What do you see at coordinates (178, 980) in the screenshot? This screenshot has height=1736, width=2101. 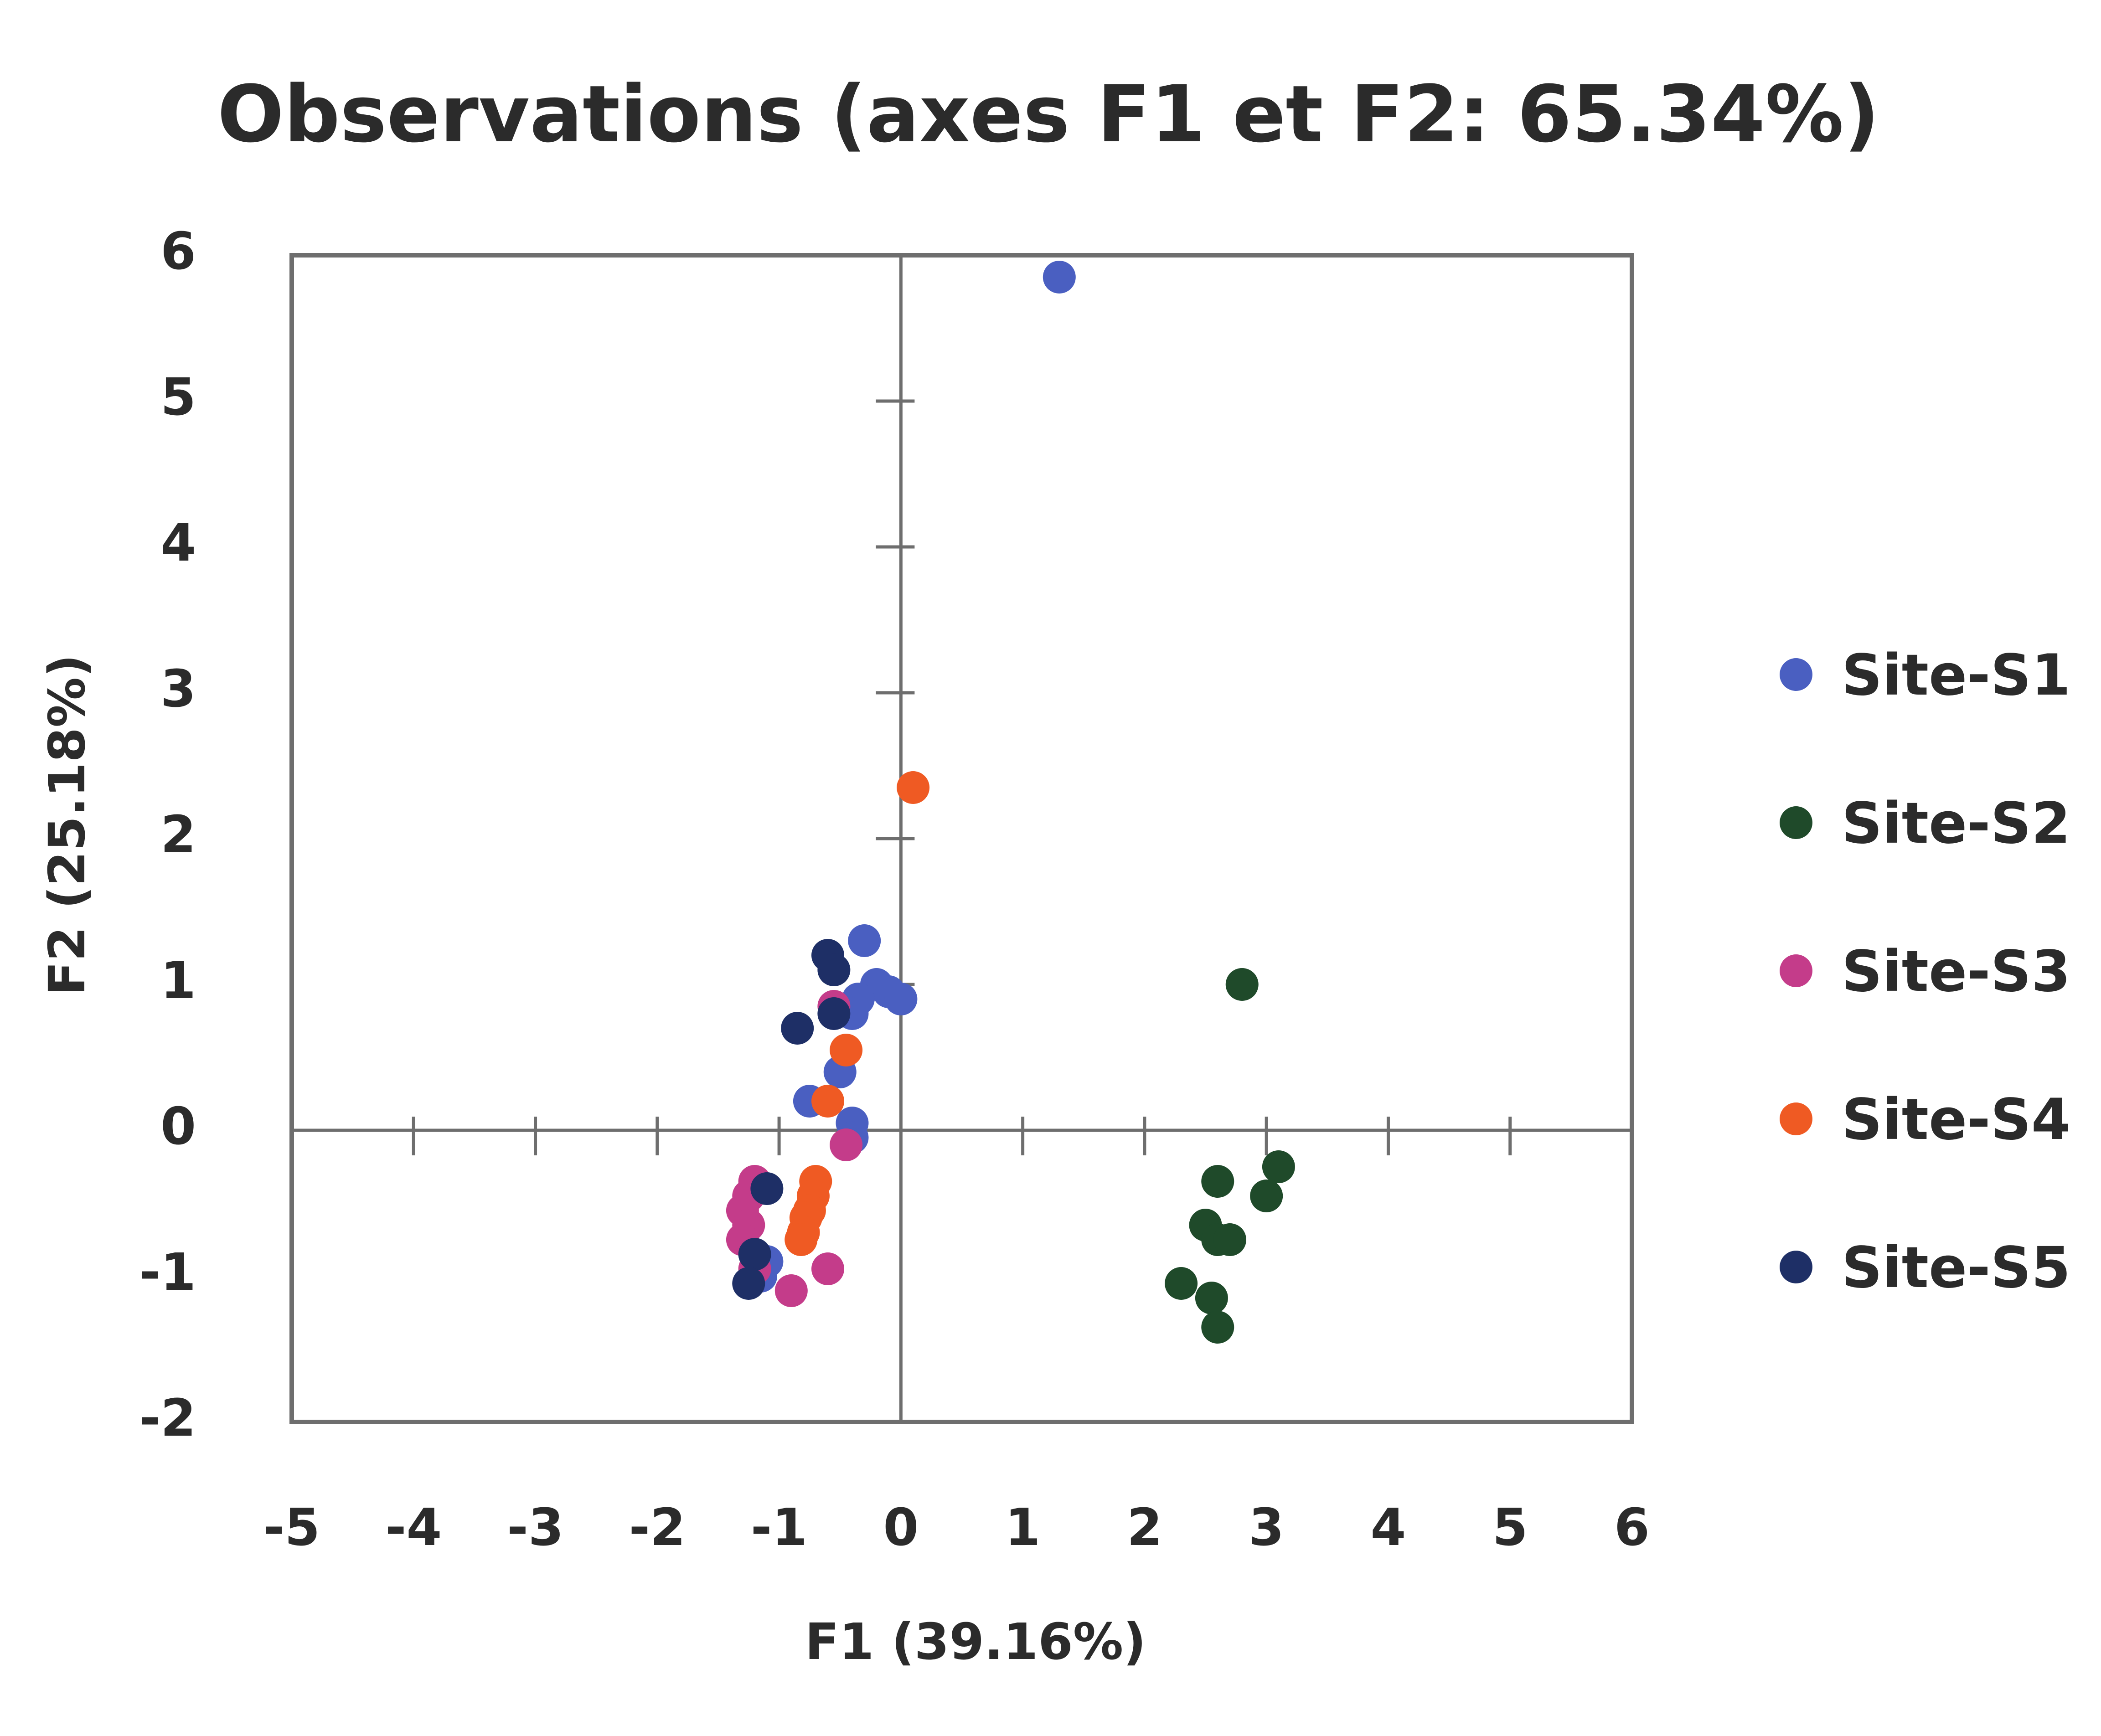 I see `y-tick-label: 1` at bounding box center [178, 980].